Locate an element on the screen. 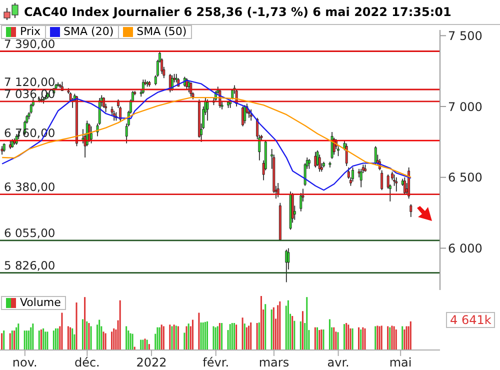  chart-title: CAC40 Index Journalier 6 258,36 (-1,73 %) 6 mai 2022 17:35:01 is located at coordinates (238, 12).